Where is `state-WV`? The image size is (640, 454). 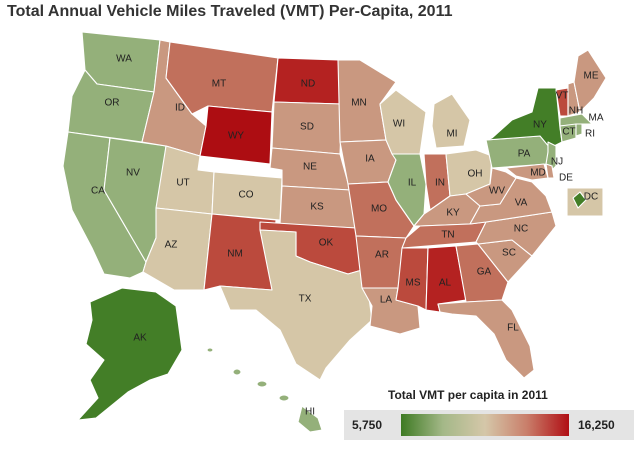 state-WV is located at coordinates (491, 187).